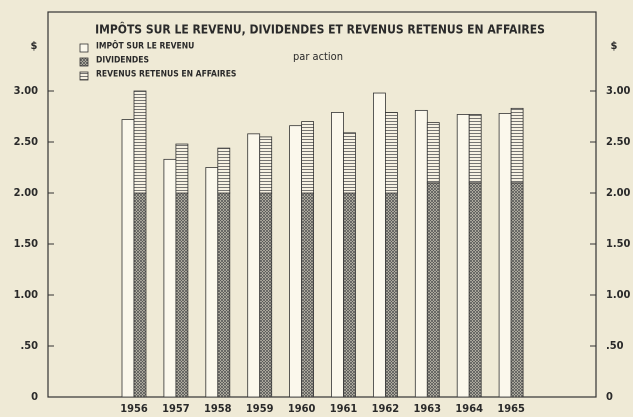 The height and width of the screenshot is (417, 633). I want to click on y-tick-label: 3.00, so click(26, 90).